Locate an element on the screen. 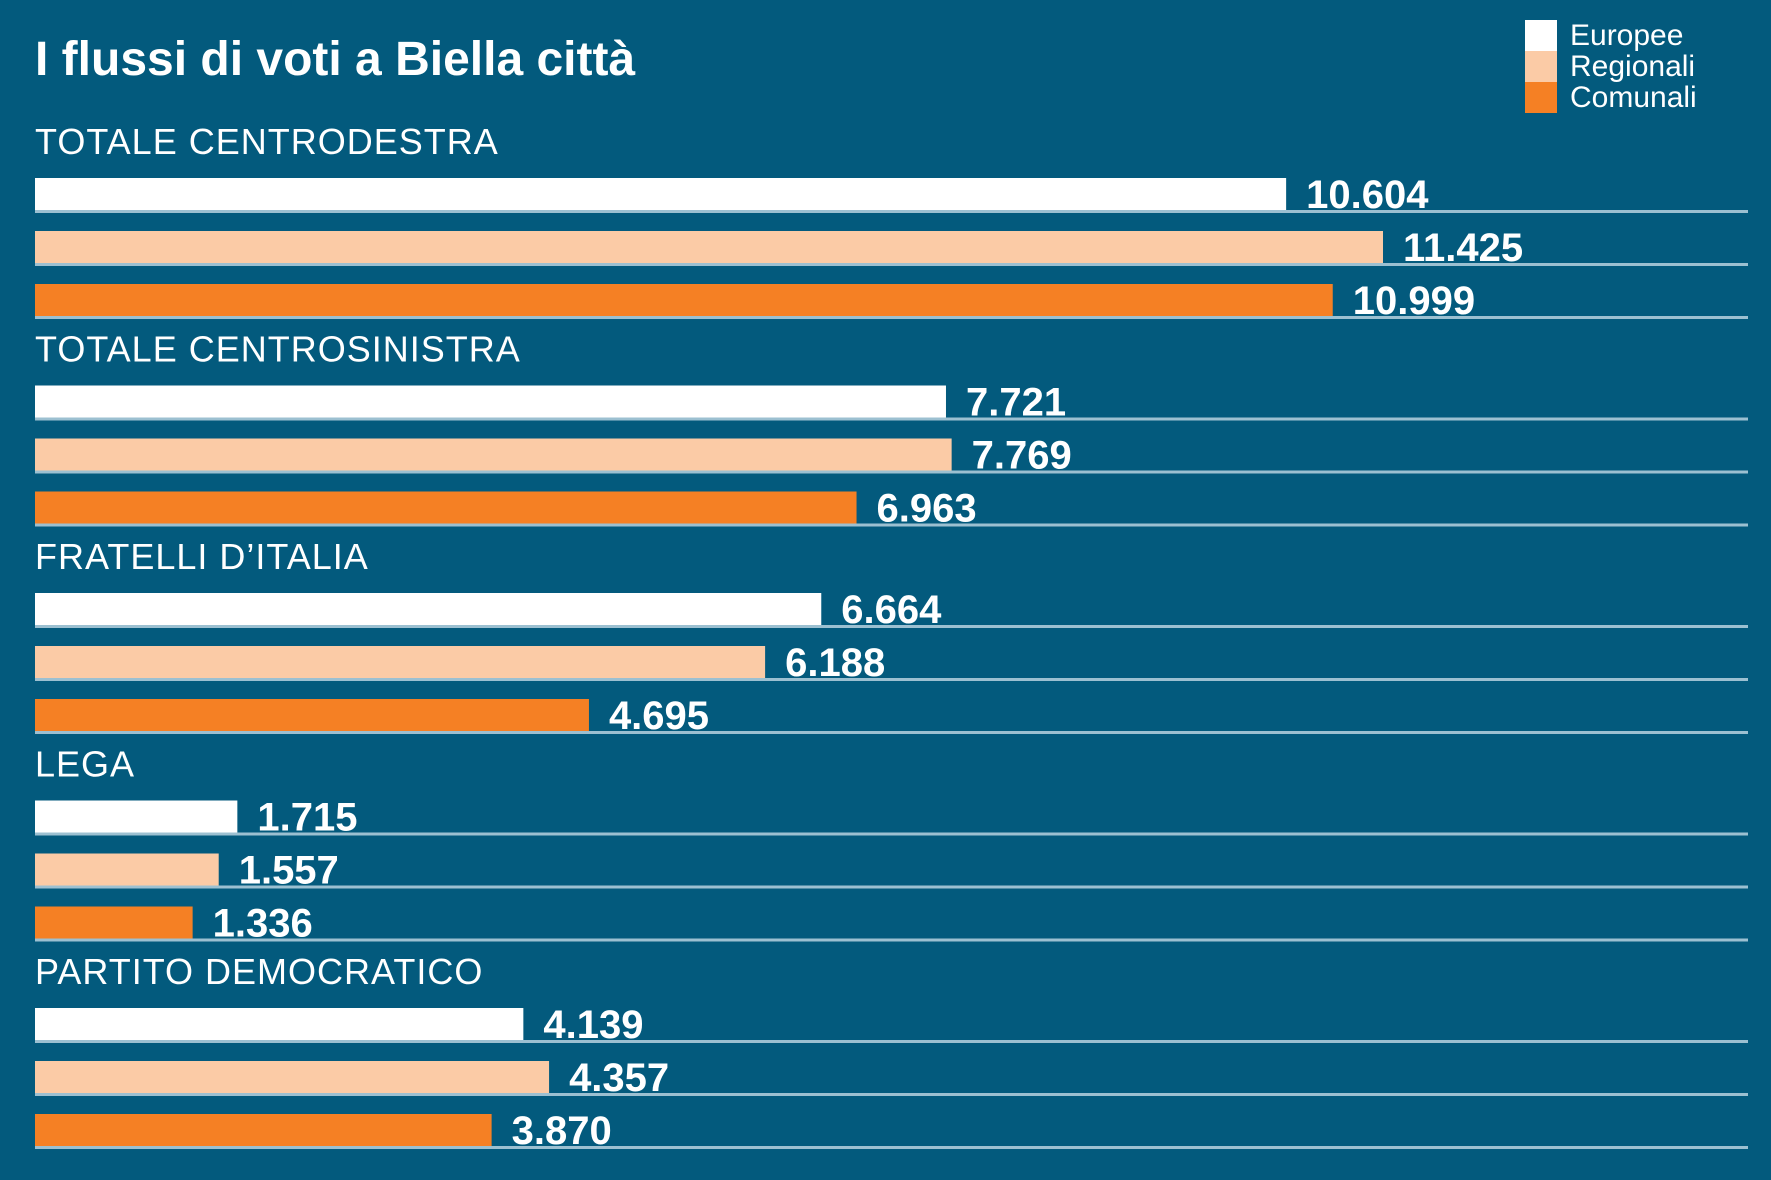 The image size is (1771, 1180). group-label: LEGA is located at coordinates (85, 764).